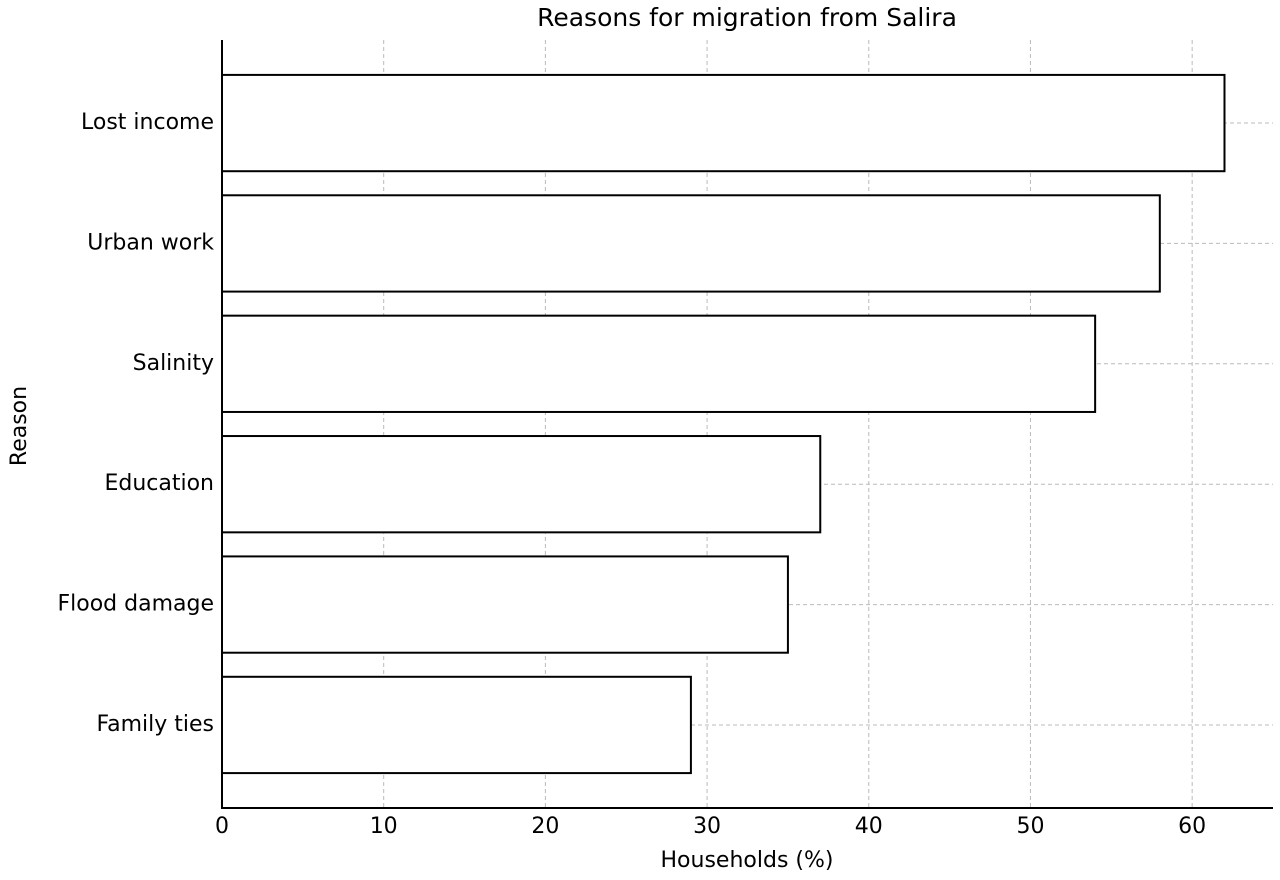 This screenshot has height=880, width=1280. What do you see at coordinates (222, 826) in the screenshot?
I see `x-tick-label: 0` at bounding box center [222, 826].